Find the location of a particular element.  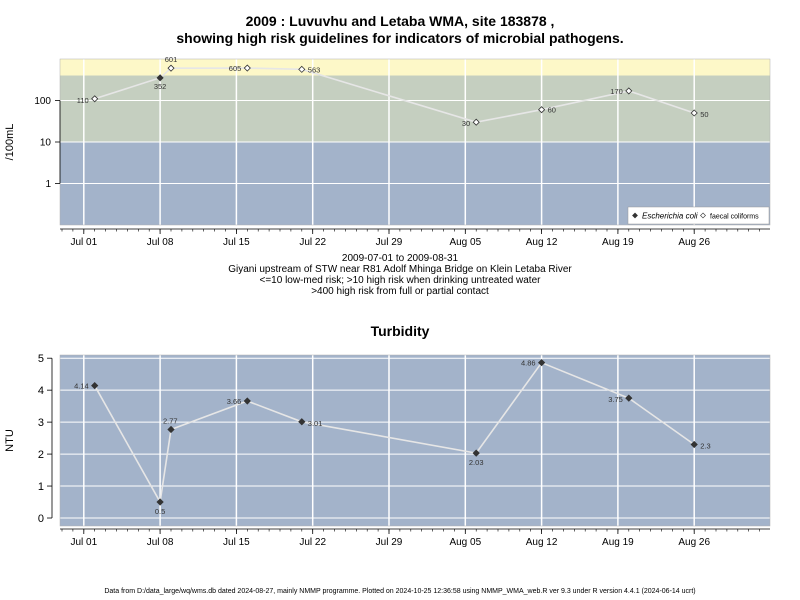

legend-faecal-marker is located at coordinates (703, 215).